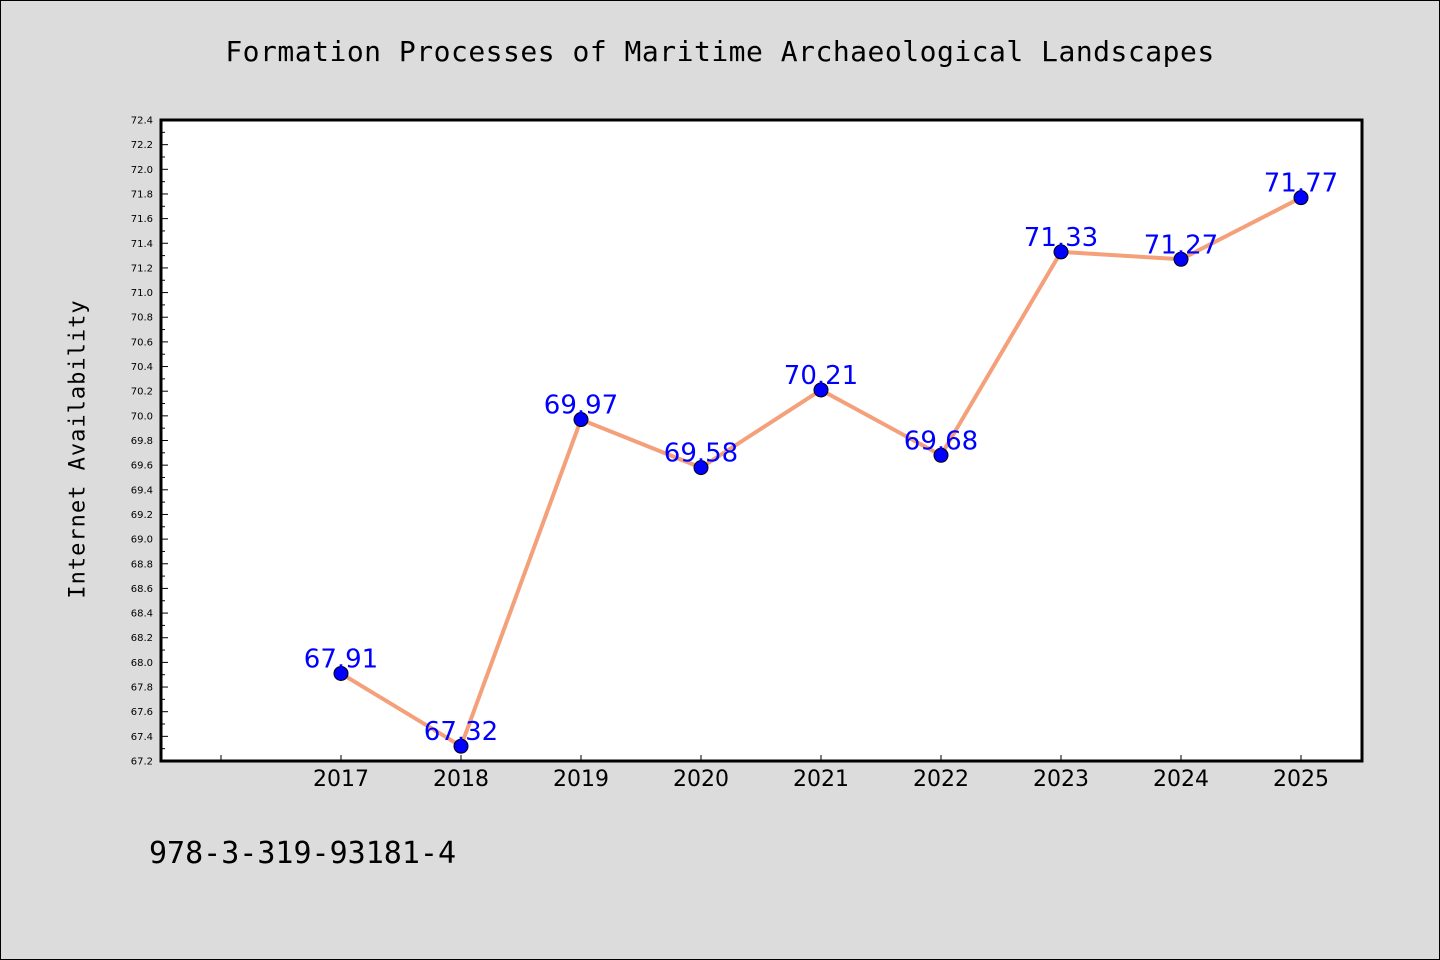 The width and height of the screenshot is (1440, 960). I want to click on y-tick-label: 71.6, so click(142, 219).